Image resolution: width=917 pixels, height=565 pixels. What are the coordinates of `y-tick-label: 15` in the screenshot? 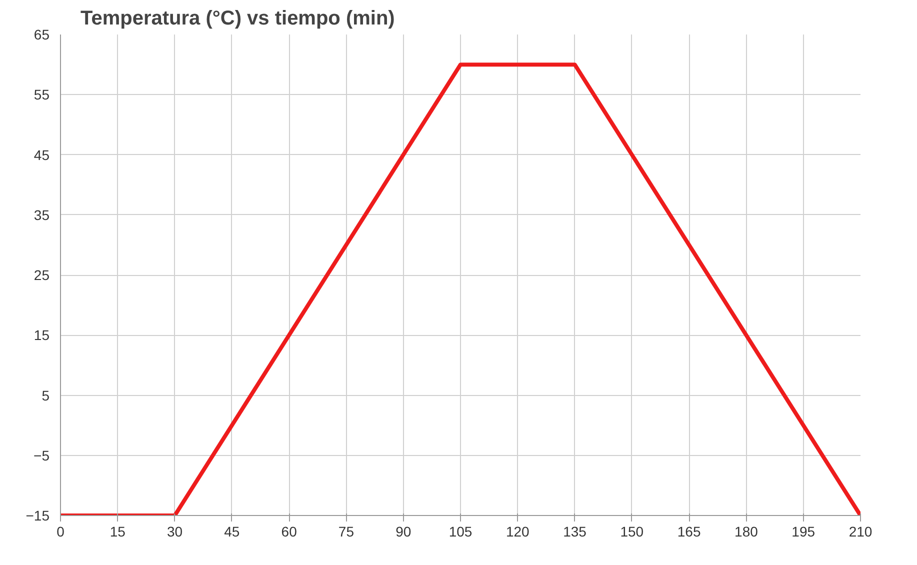 It's located at (42, 335).